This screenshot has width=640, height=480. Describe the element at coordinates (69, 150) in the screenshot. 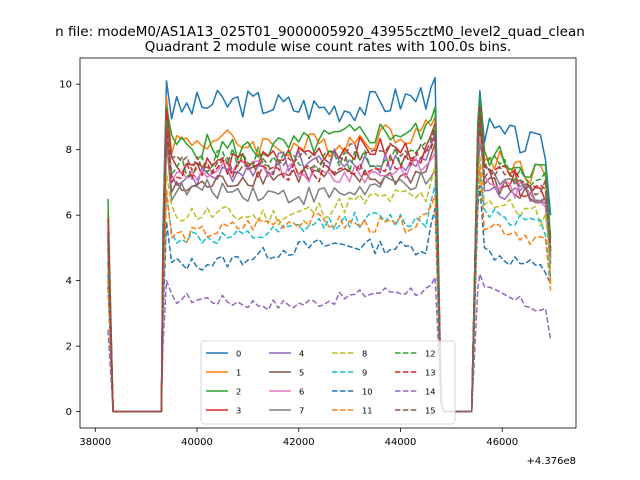

I see `y-tick-label: 8` at that location.